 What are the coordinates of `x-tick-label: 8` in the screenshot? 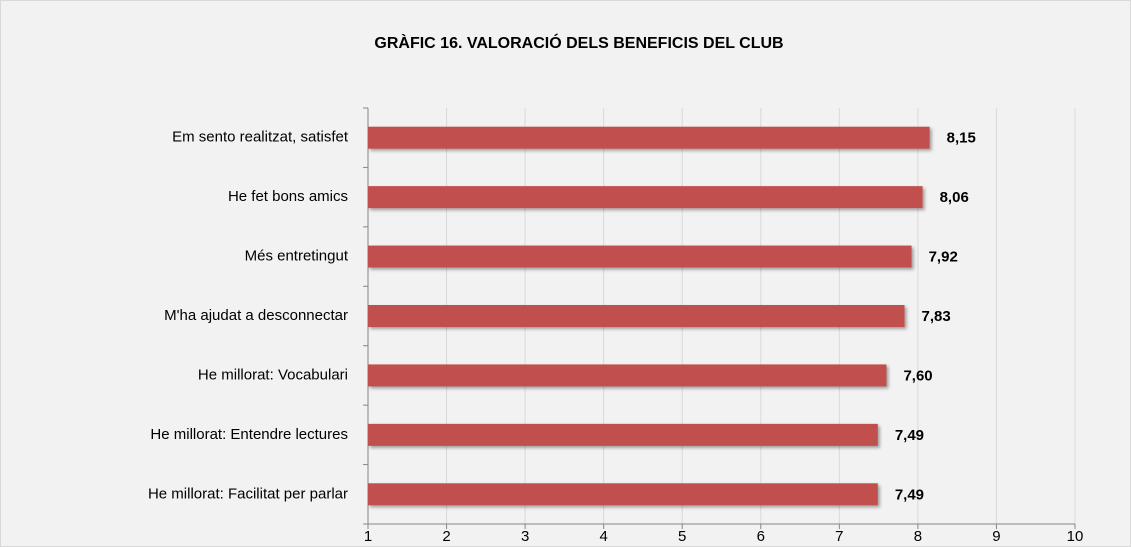 It's located at (918, 536).